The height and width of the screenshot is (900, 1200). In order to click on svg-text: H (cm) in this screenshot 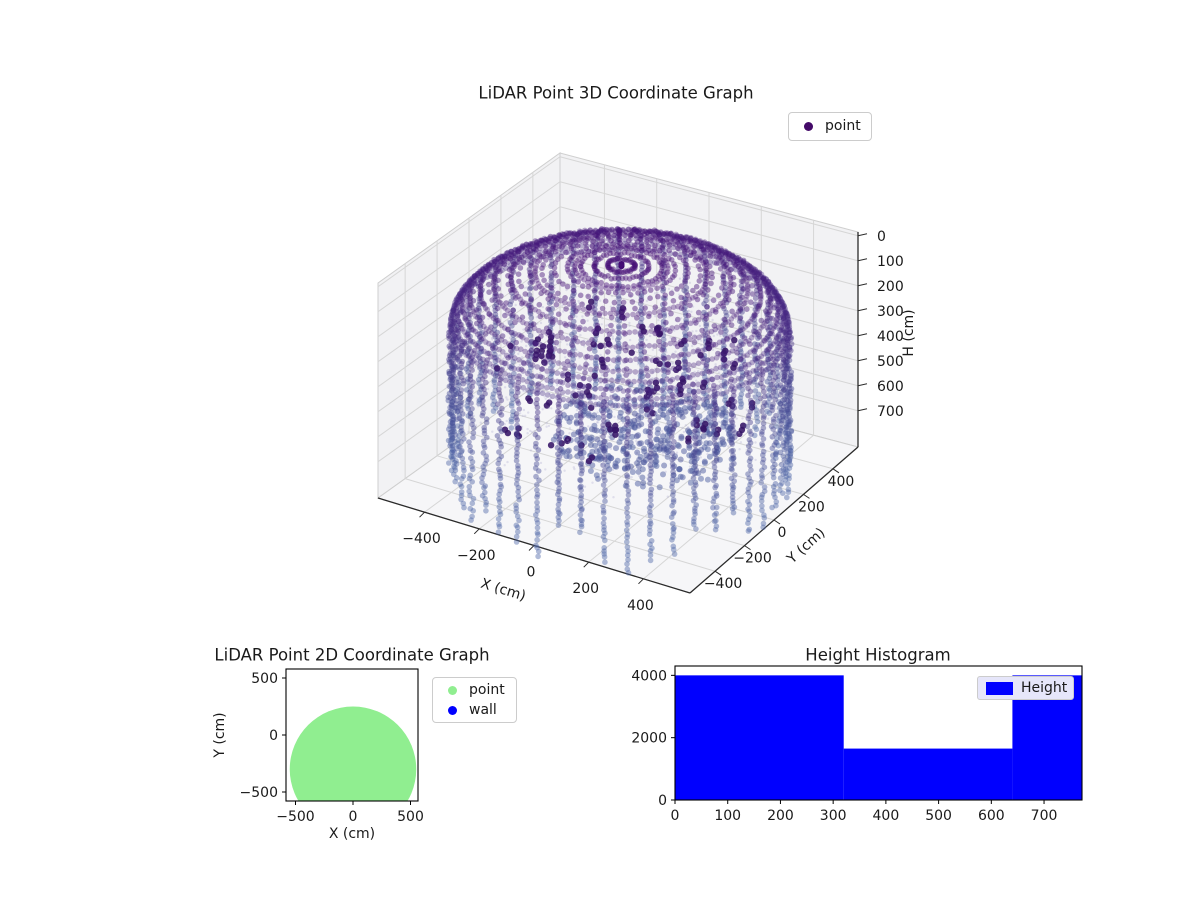, I will do `click(909, 332)`.